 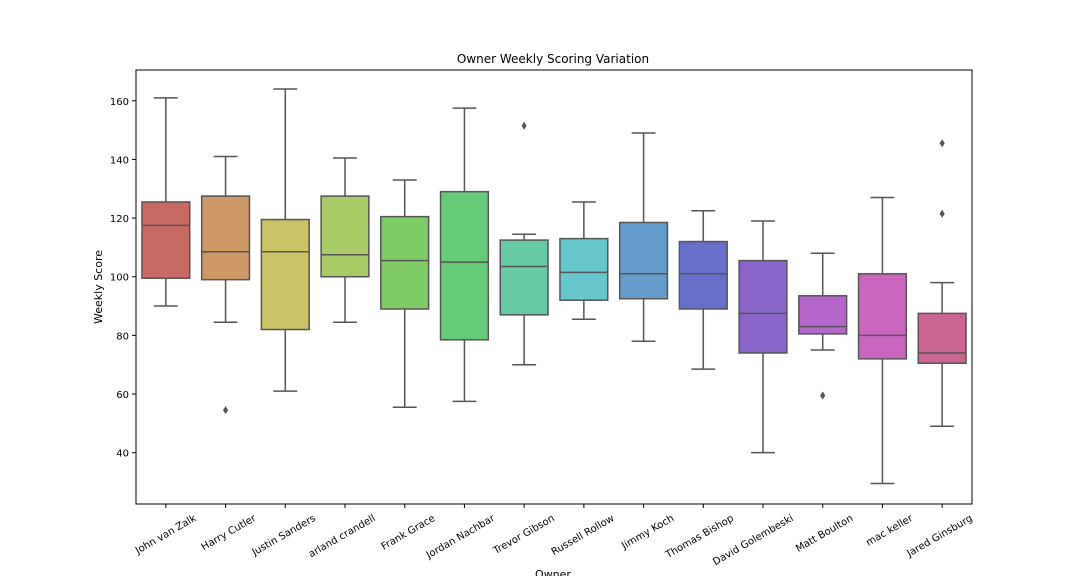 I want to click on x-tick-label: Jared Ginsburg, so click(x=939, y=536).